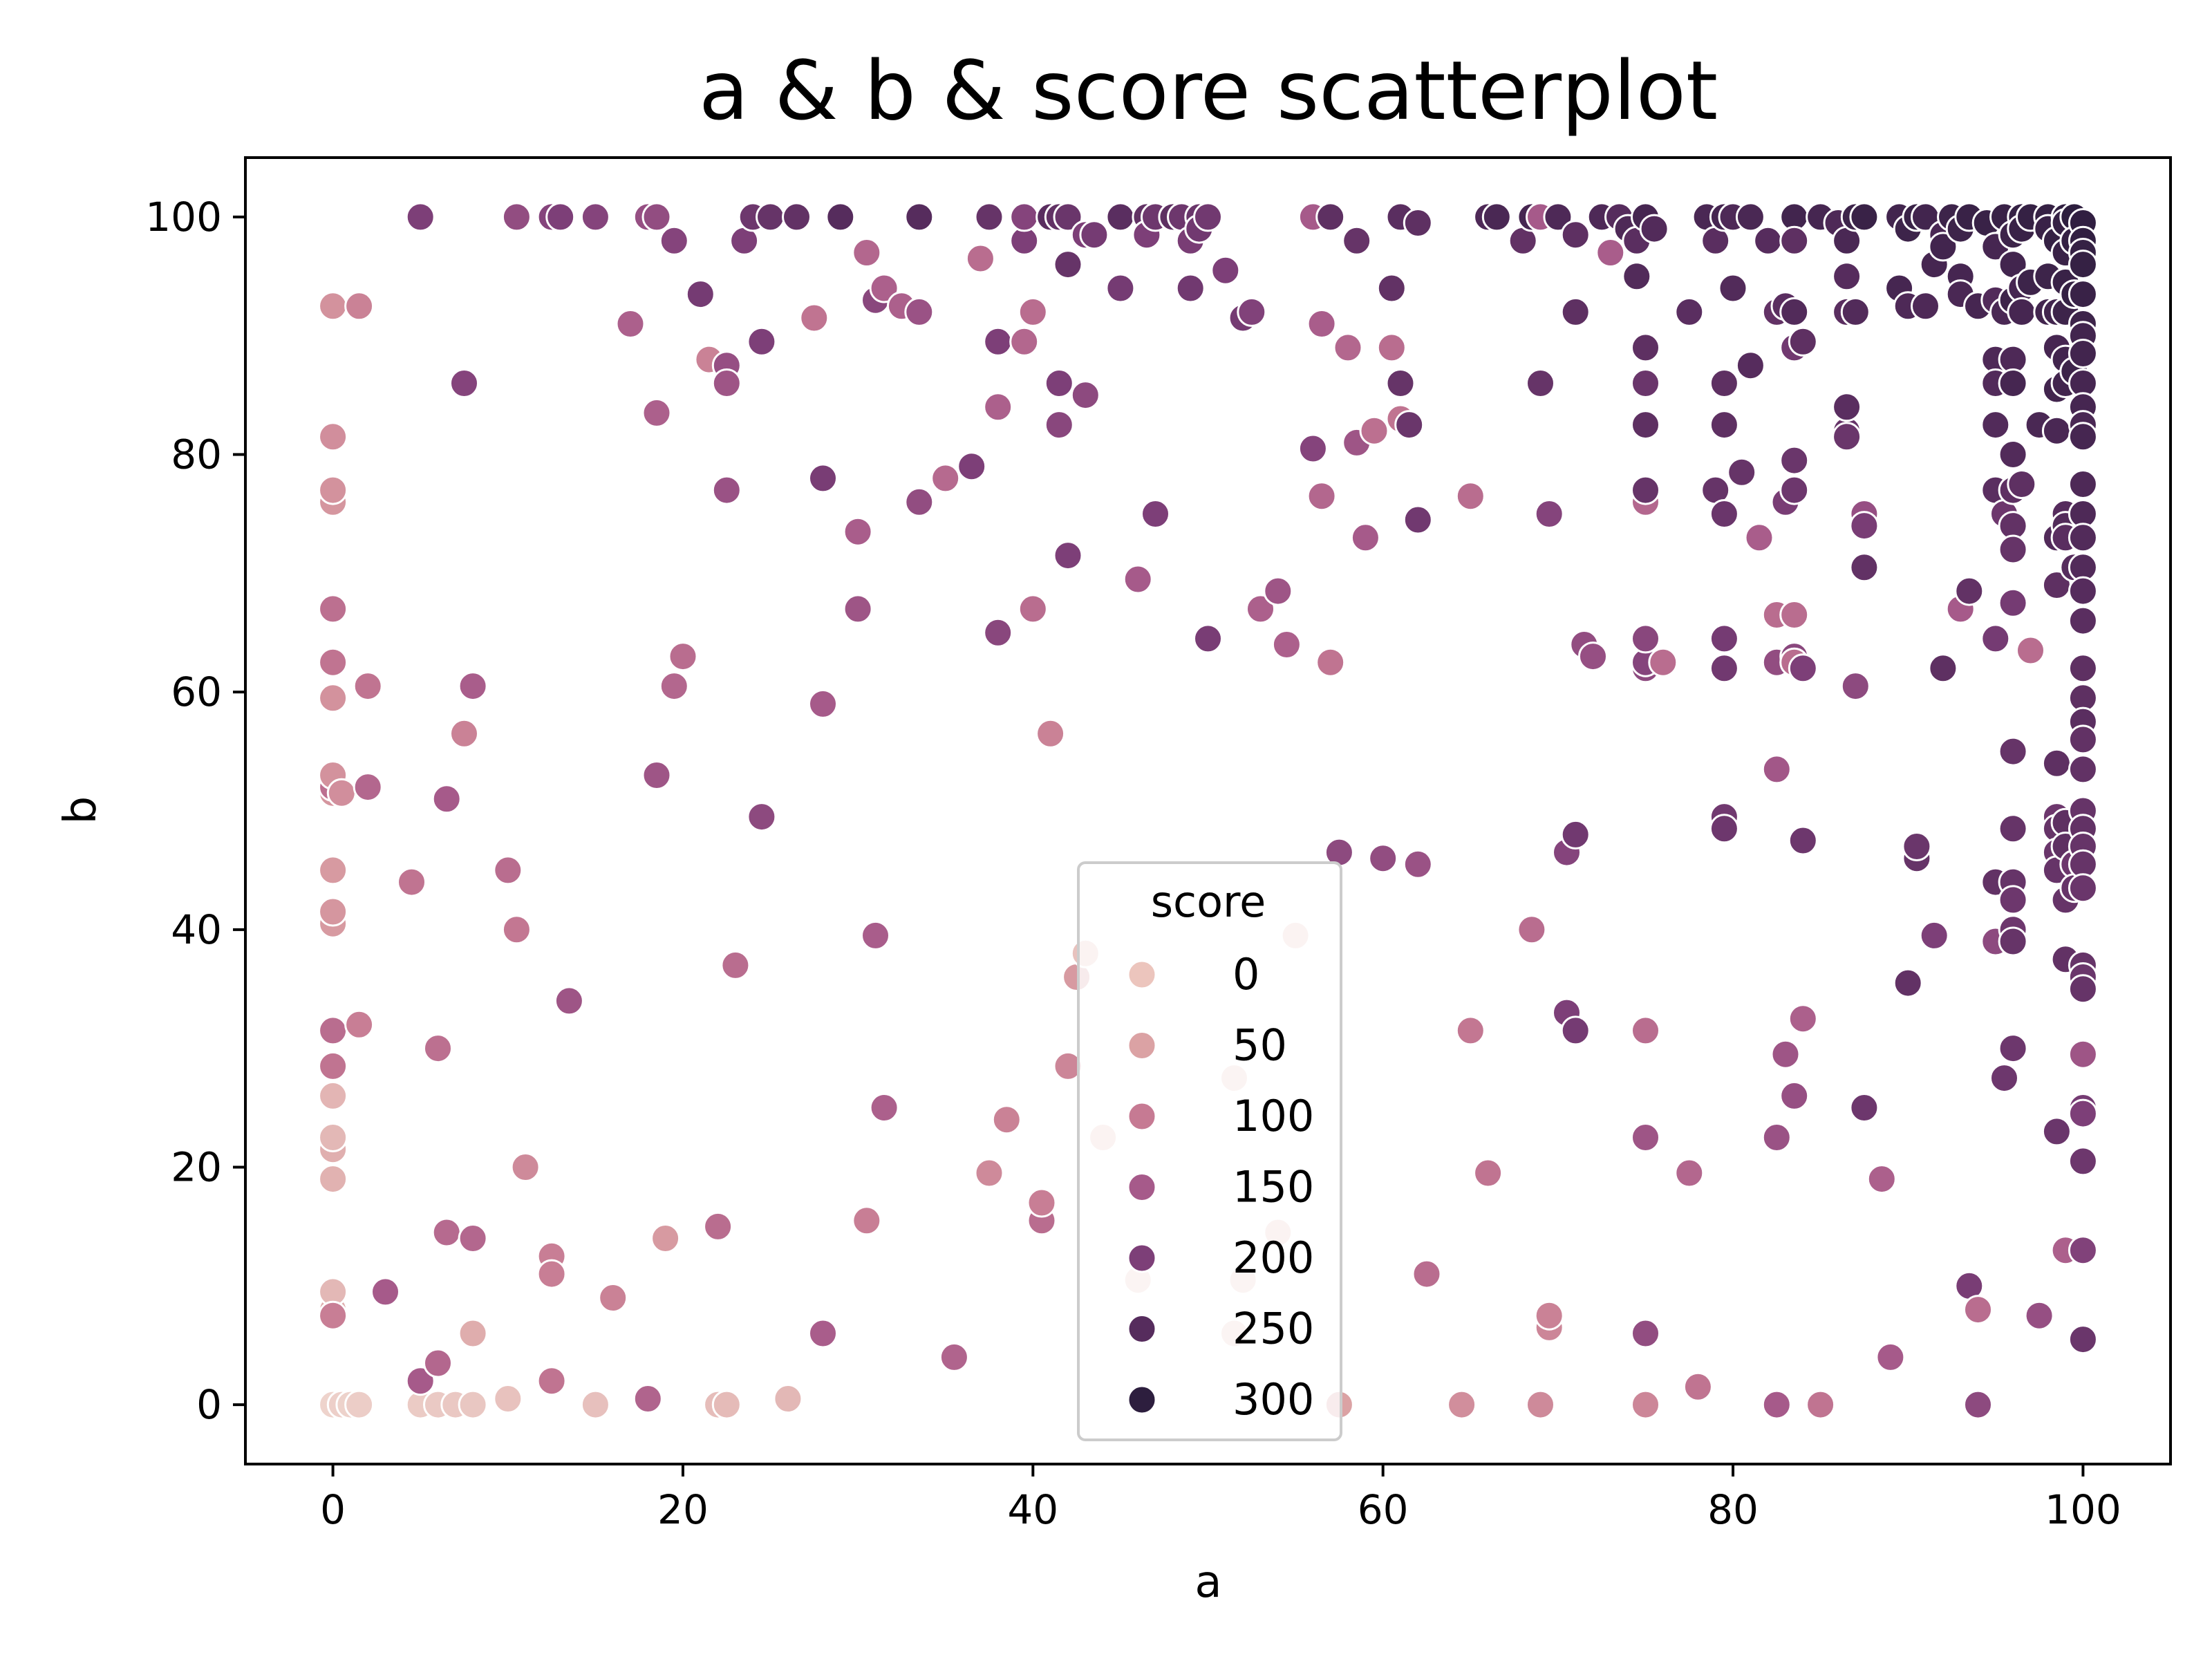 The image size is (2212, 1659). Describe the element at coordinates (1208, 902) in the screenshot. I see `legend-title: score` at that location.